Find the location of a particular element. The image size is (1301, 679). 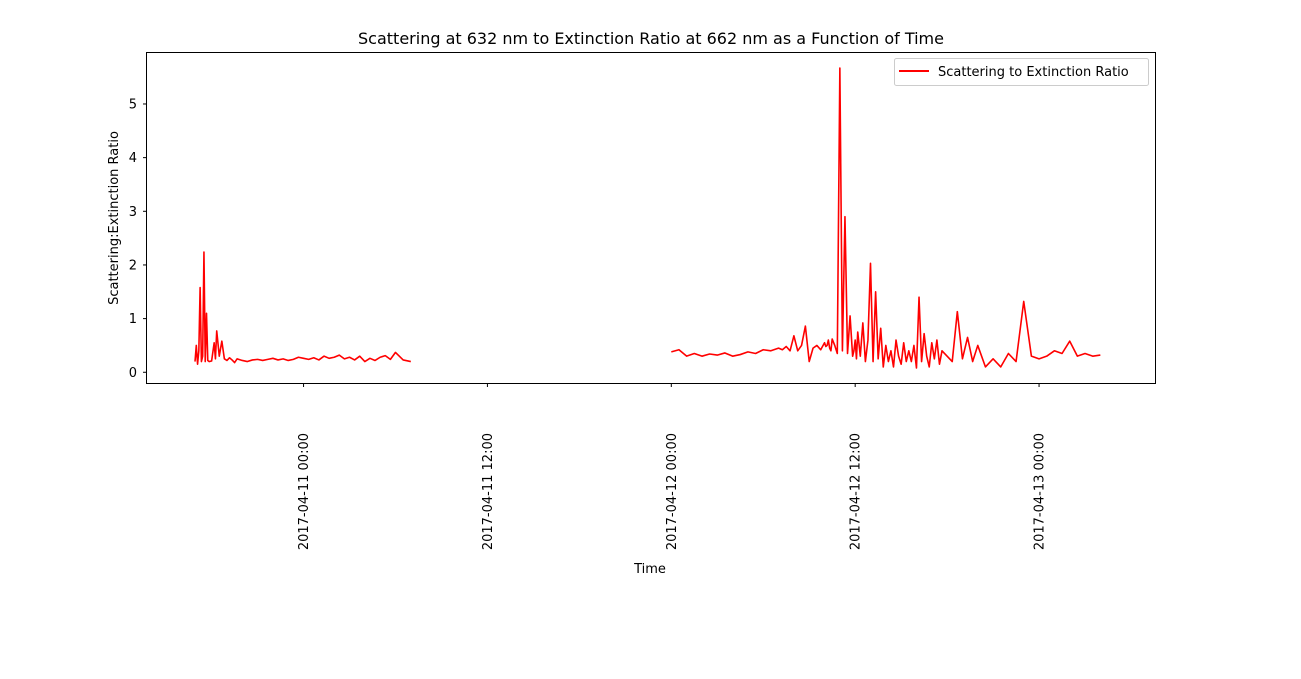

y-tick-label: 4 is located at coordinates (133, 158).